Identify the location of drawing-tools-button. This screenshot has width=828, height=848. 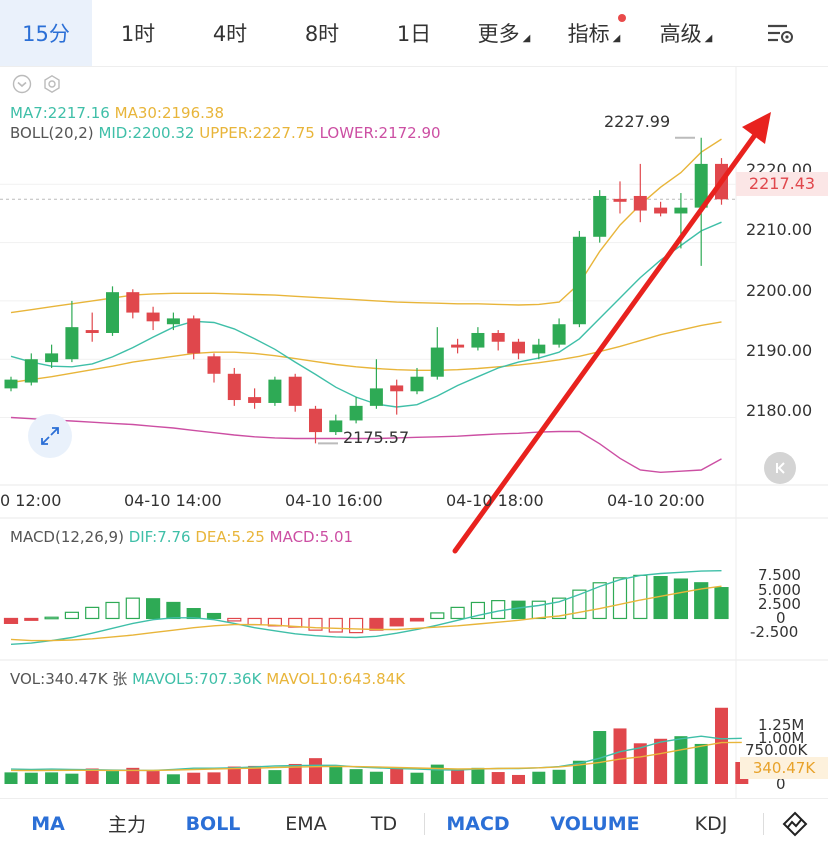
(795, 823).